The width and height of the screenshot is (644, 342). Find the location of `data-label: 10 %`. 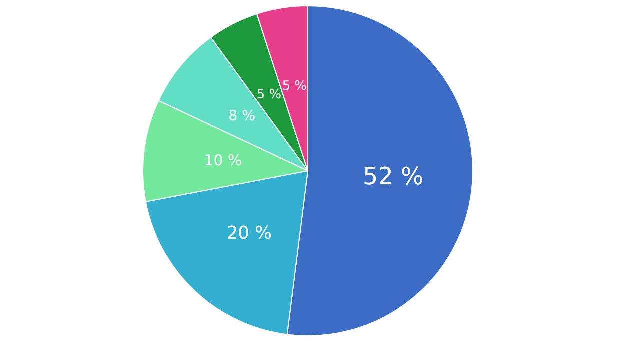

data-label: 10 % is located at coordinates (223, 160).